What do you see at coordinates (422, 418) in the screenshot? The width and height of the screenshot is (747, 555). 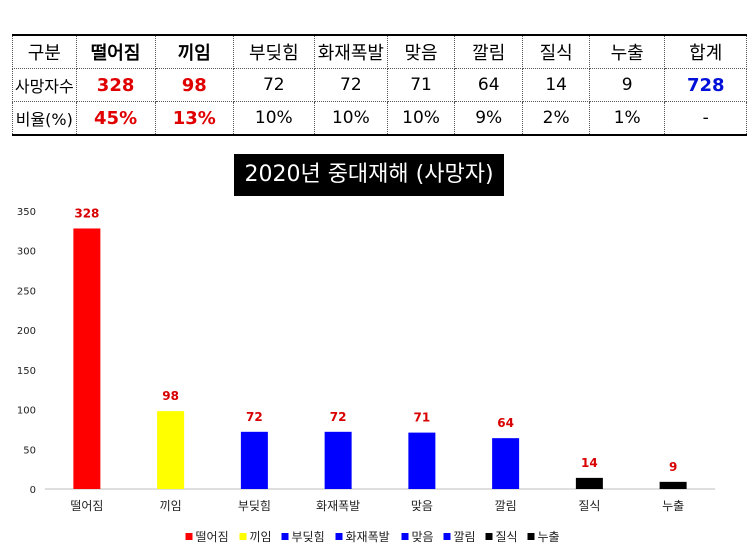 I see `data-label: 71` at bounding box center [422, 418].